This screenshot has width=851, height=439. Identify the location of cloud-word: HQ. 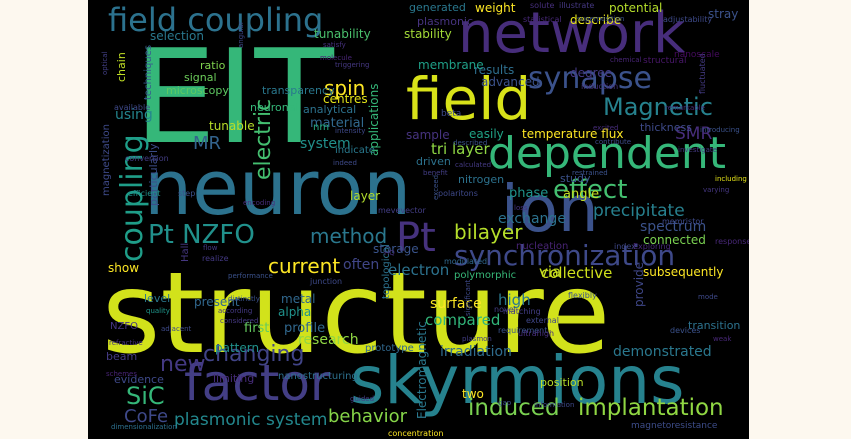
(389, 253).